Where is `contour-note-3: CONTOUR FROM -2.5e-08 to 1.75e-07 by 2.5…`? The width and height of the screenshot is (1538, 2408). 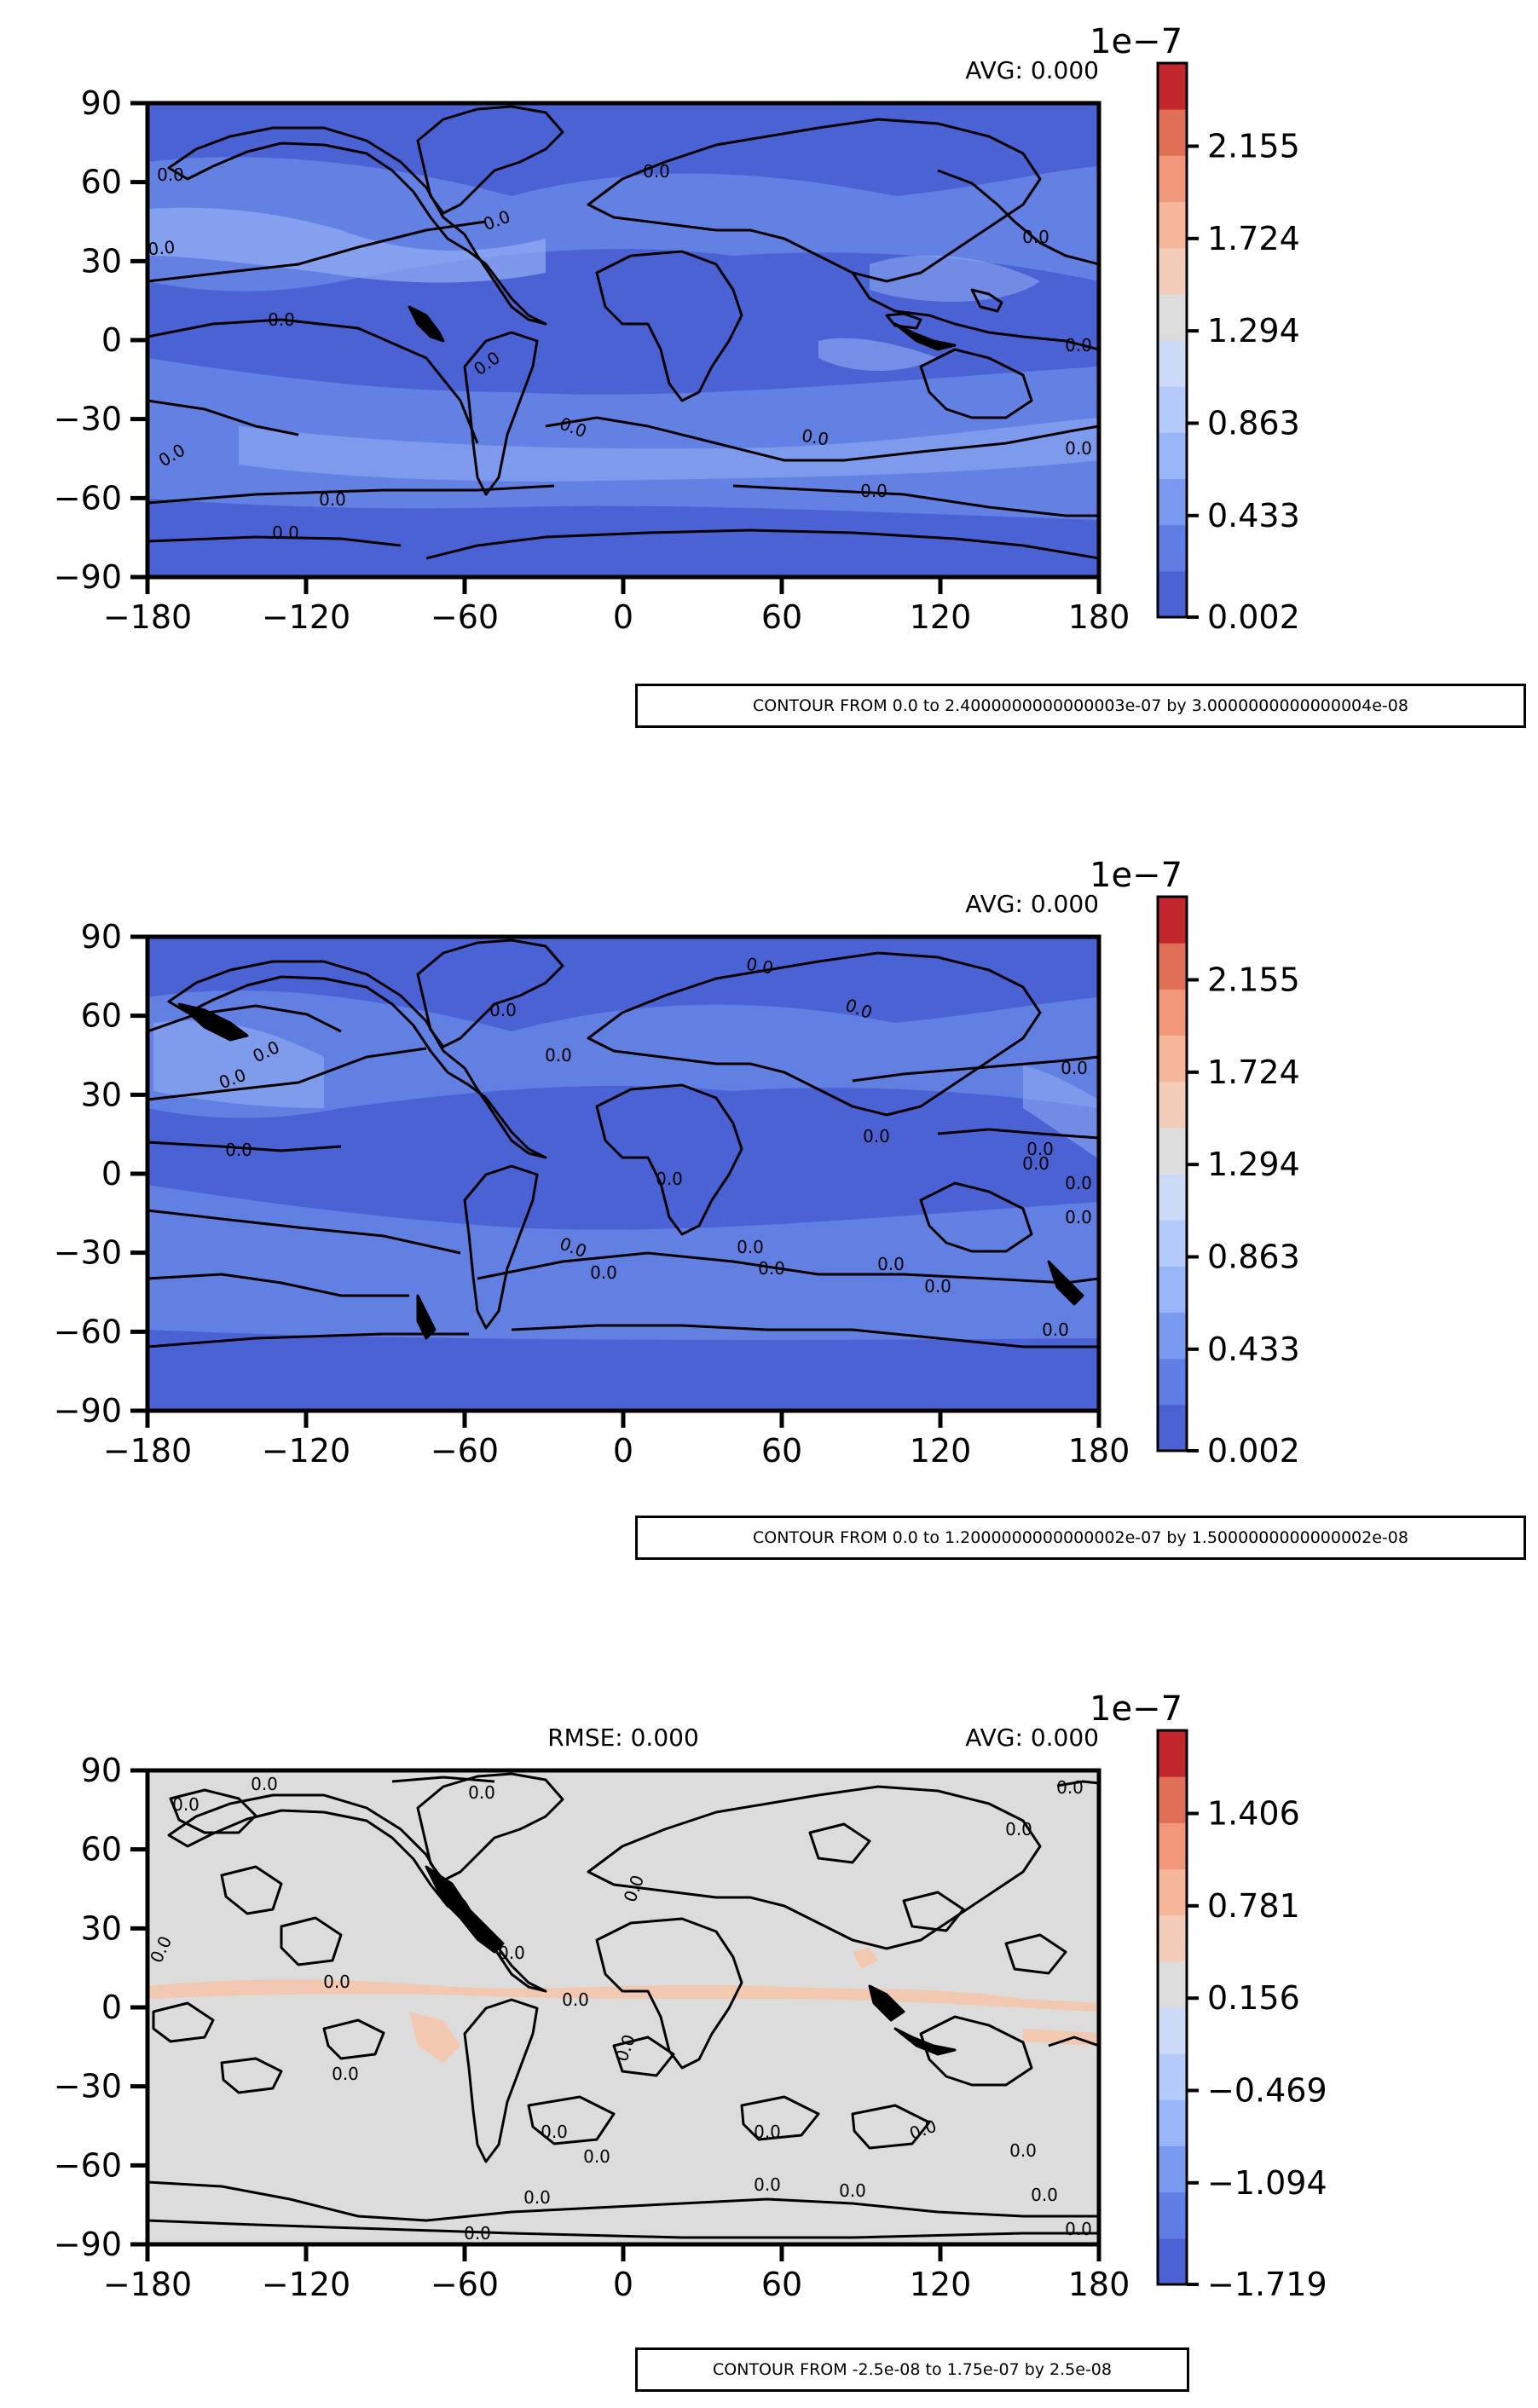 contour-note-3: CONTOUR FROM -2.5e-08 to 1.75e-07 by 2.5… is located at coordinates (912, 2369).